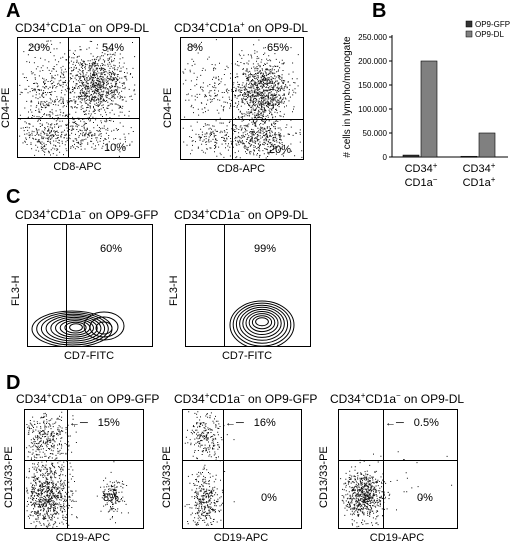 The height and width of the screenshot is (548, 520). I want to click on scatter-plot-a2: 8% 65% 20%, so click(242, 98).